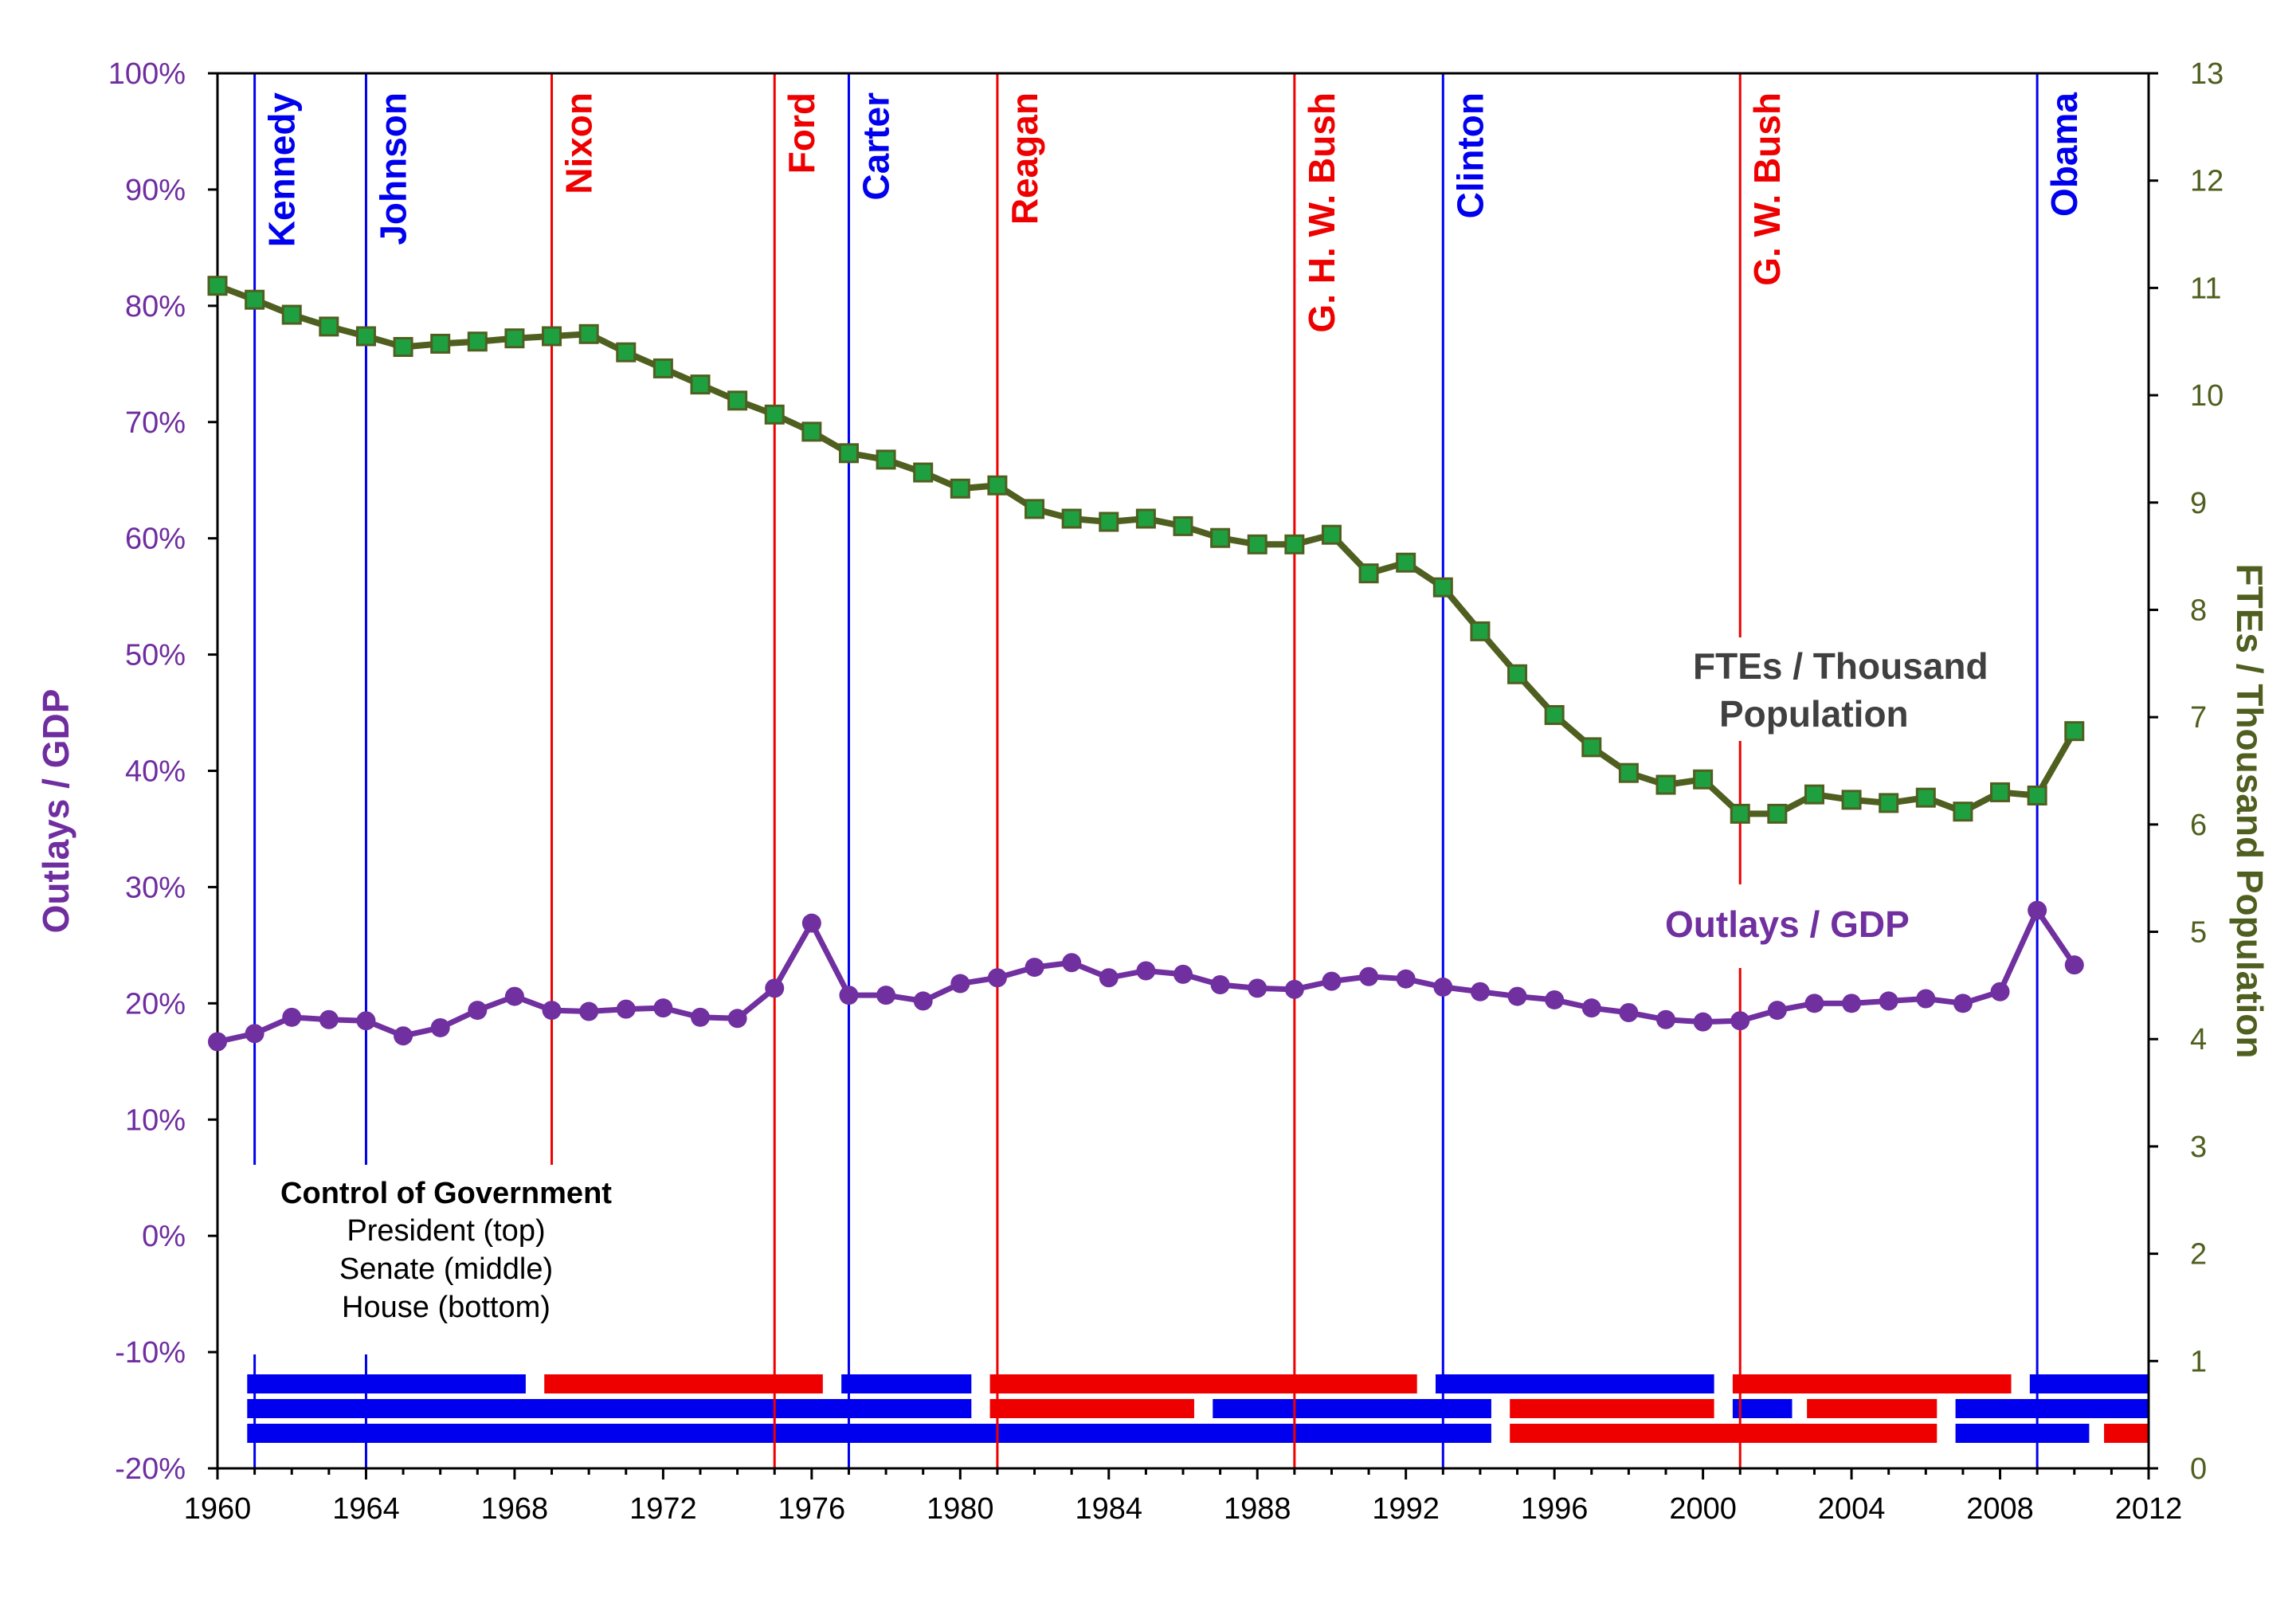  I want to click on right-axis-tick-label: 10, so click(2207, 396).